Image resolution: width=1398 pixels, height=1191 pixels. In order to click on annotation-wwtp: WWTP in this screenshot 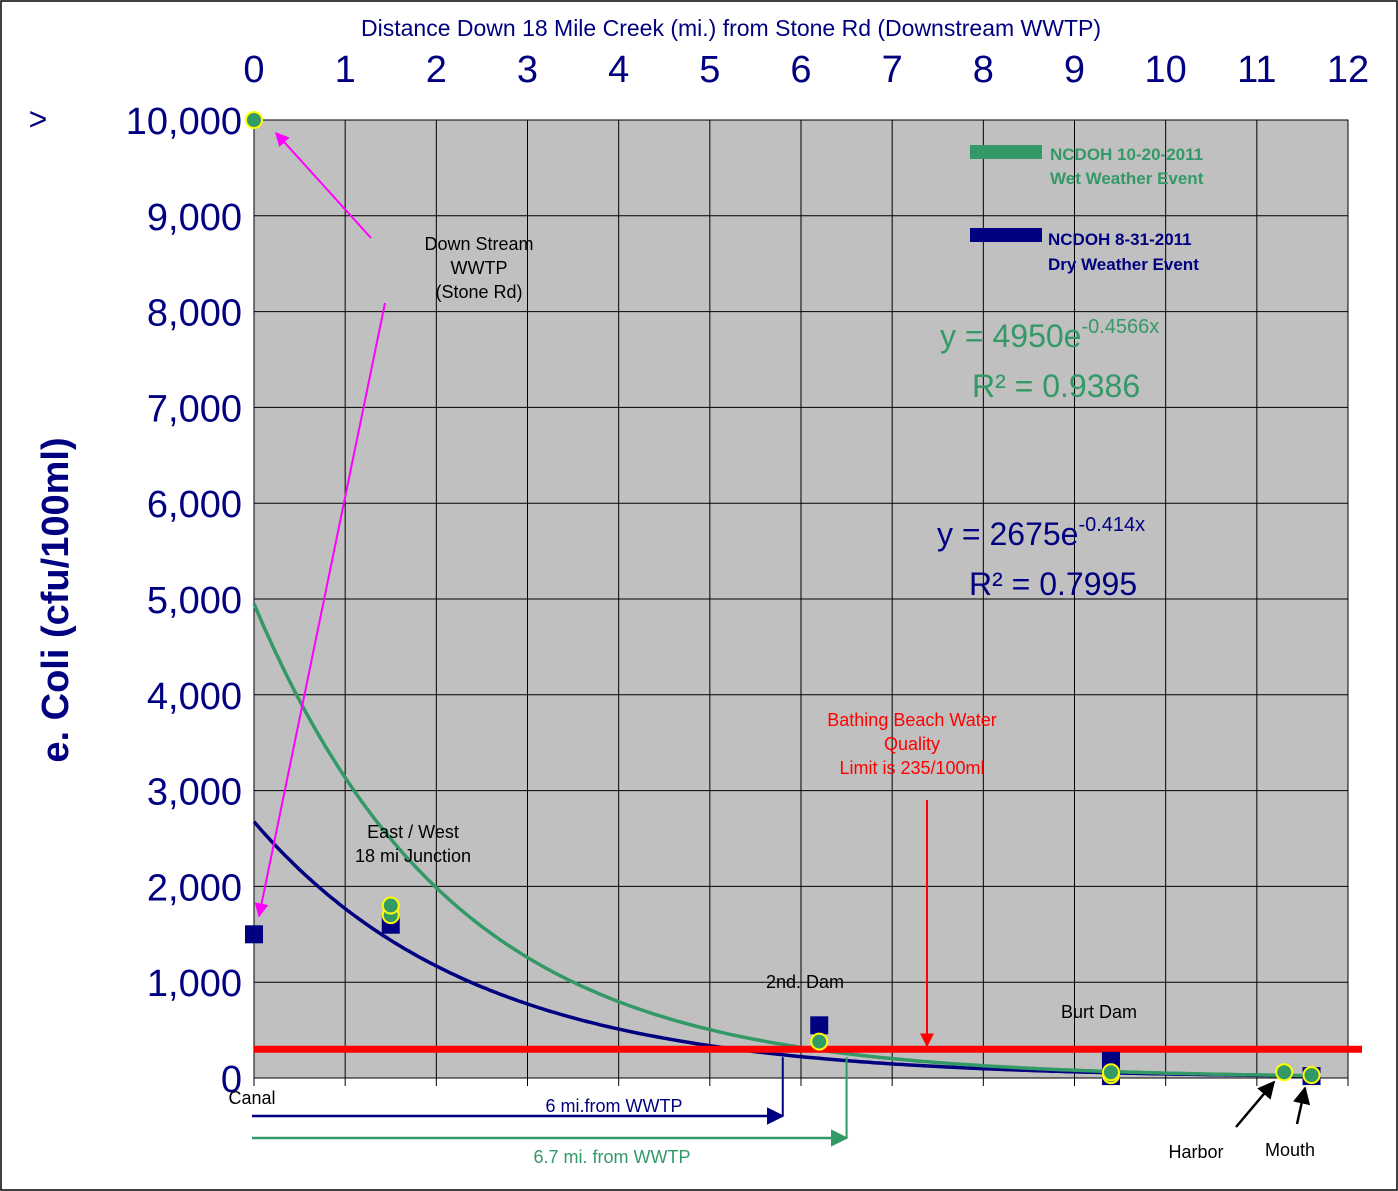, I will do `click(479, 268)`.